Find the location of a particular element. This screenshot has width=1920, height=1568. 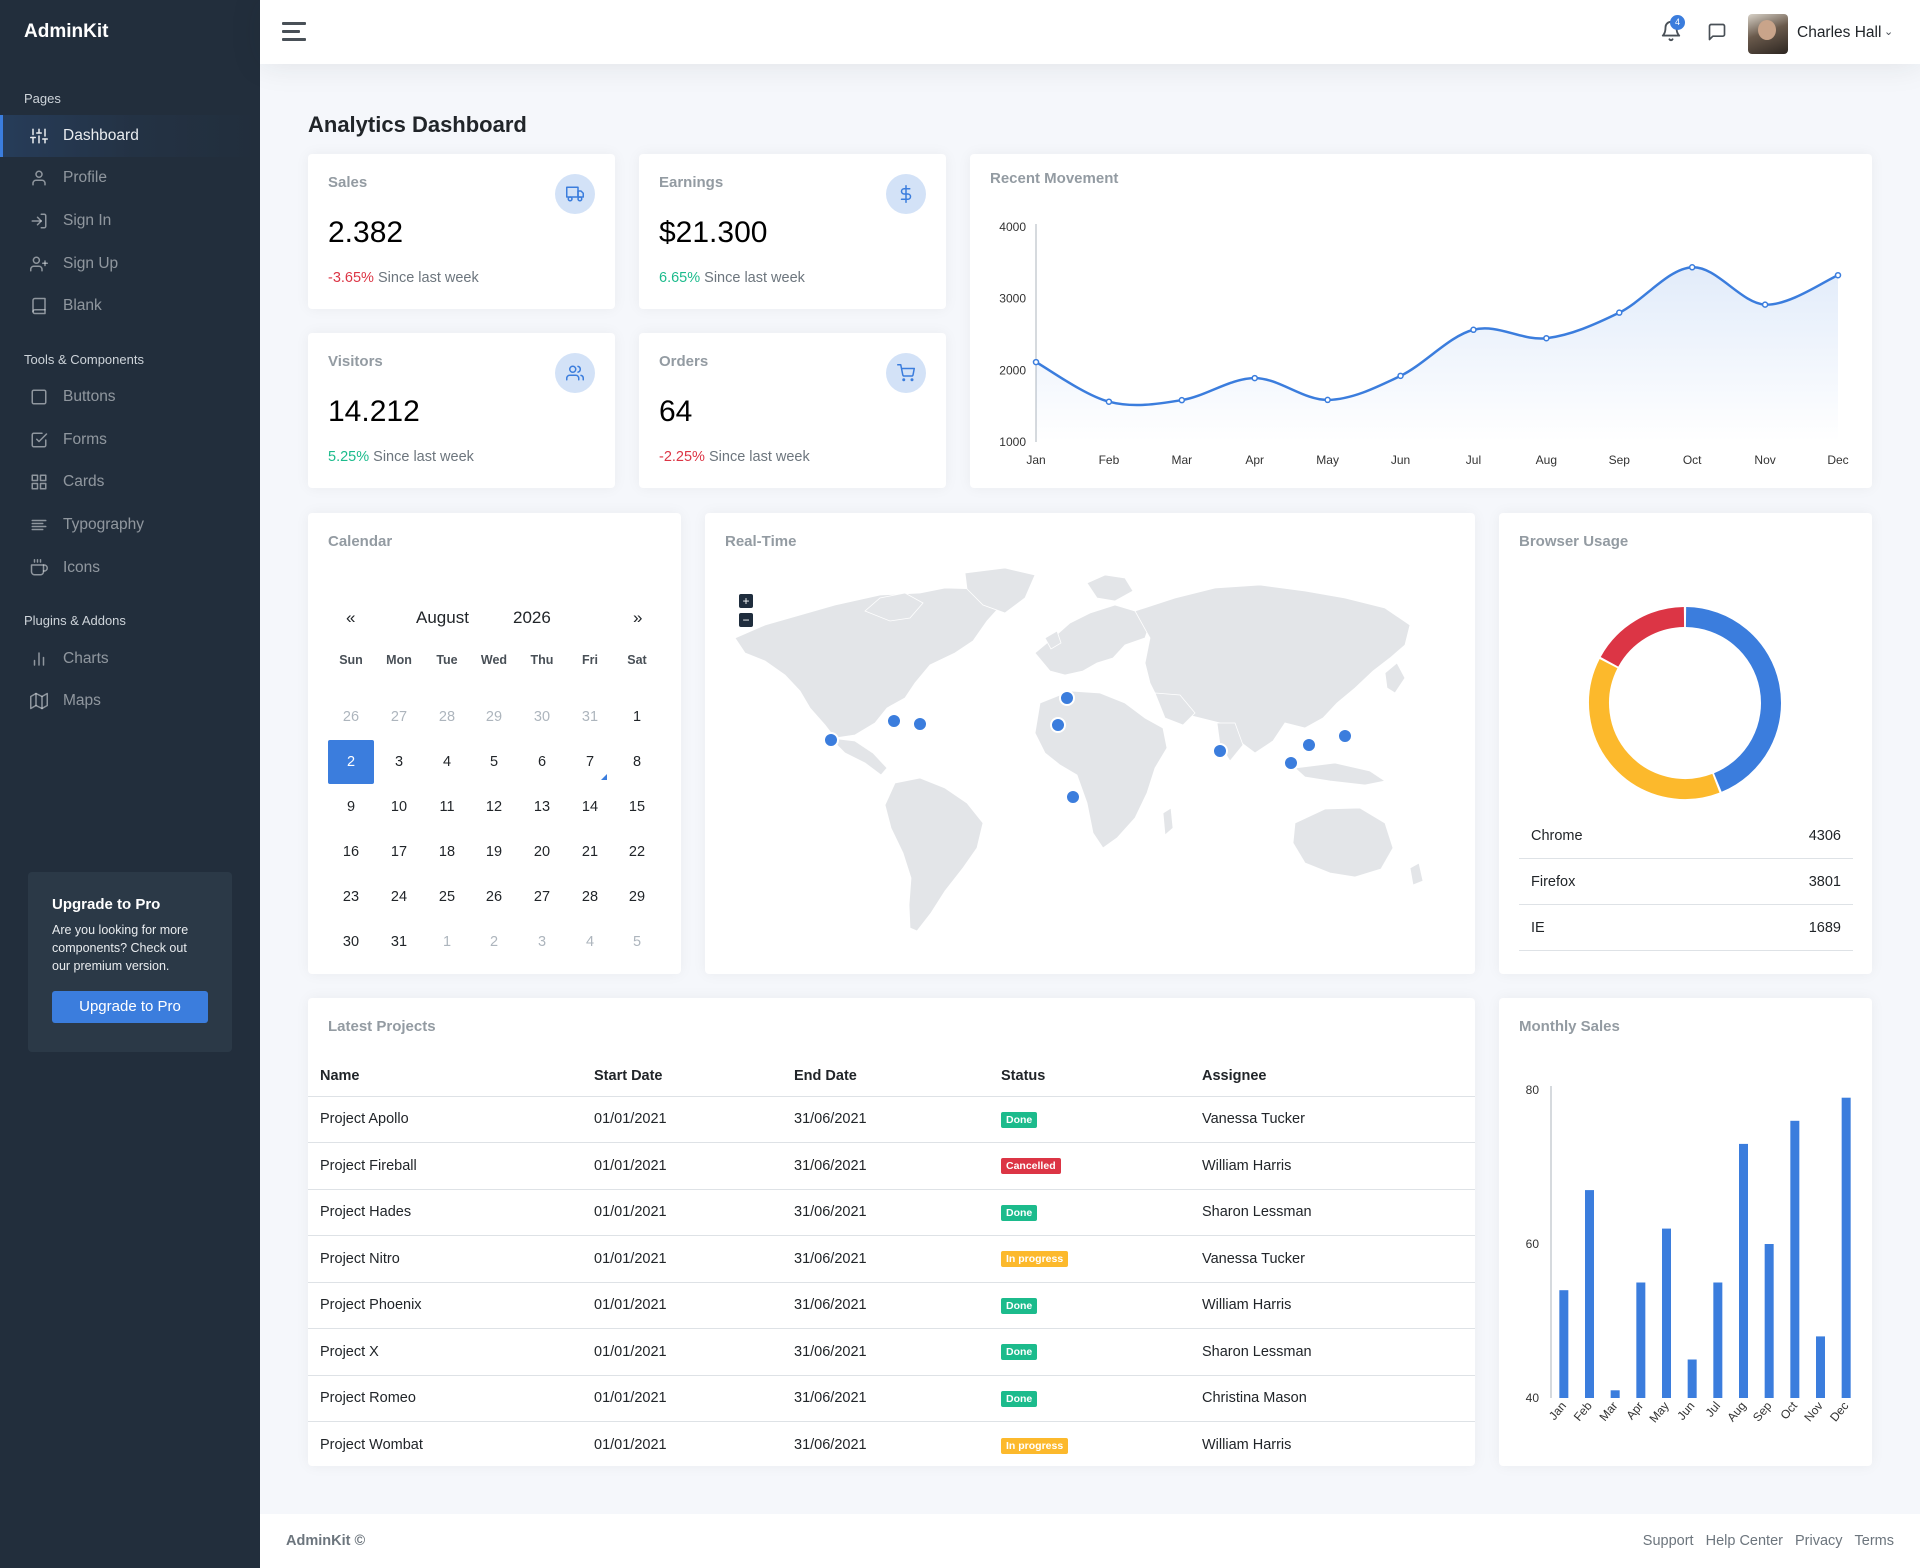

calendar-day: 9 is located at coordinates (351, 807).